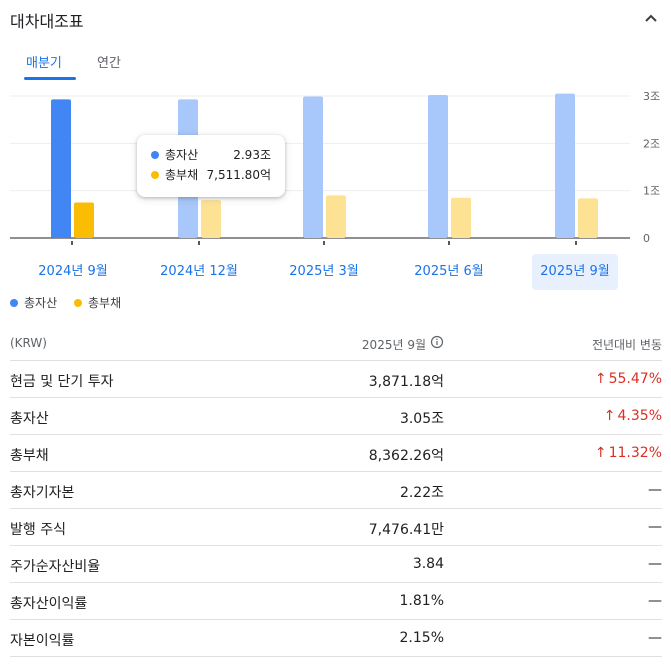  What do you see at coordinates (182, 155) in the screenshot?
I see `tooltip-assets-name: 총자산` at bounding box center [182, 155].